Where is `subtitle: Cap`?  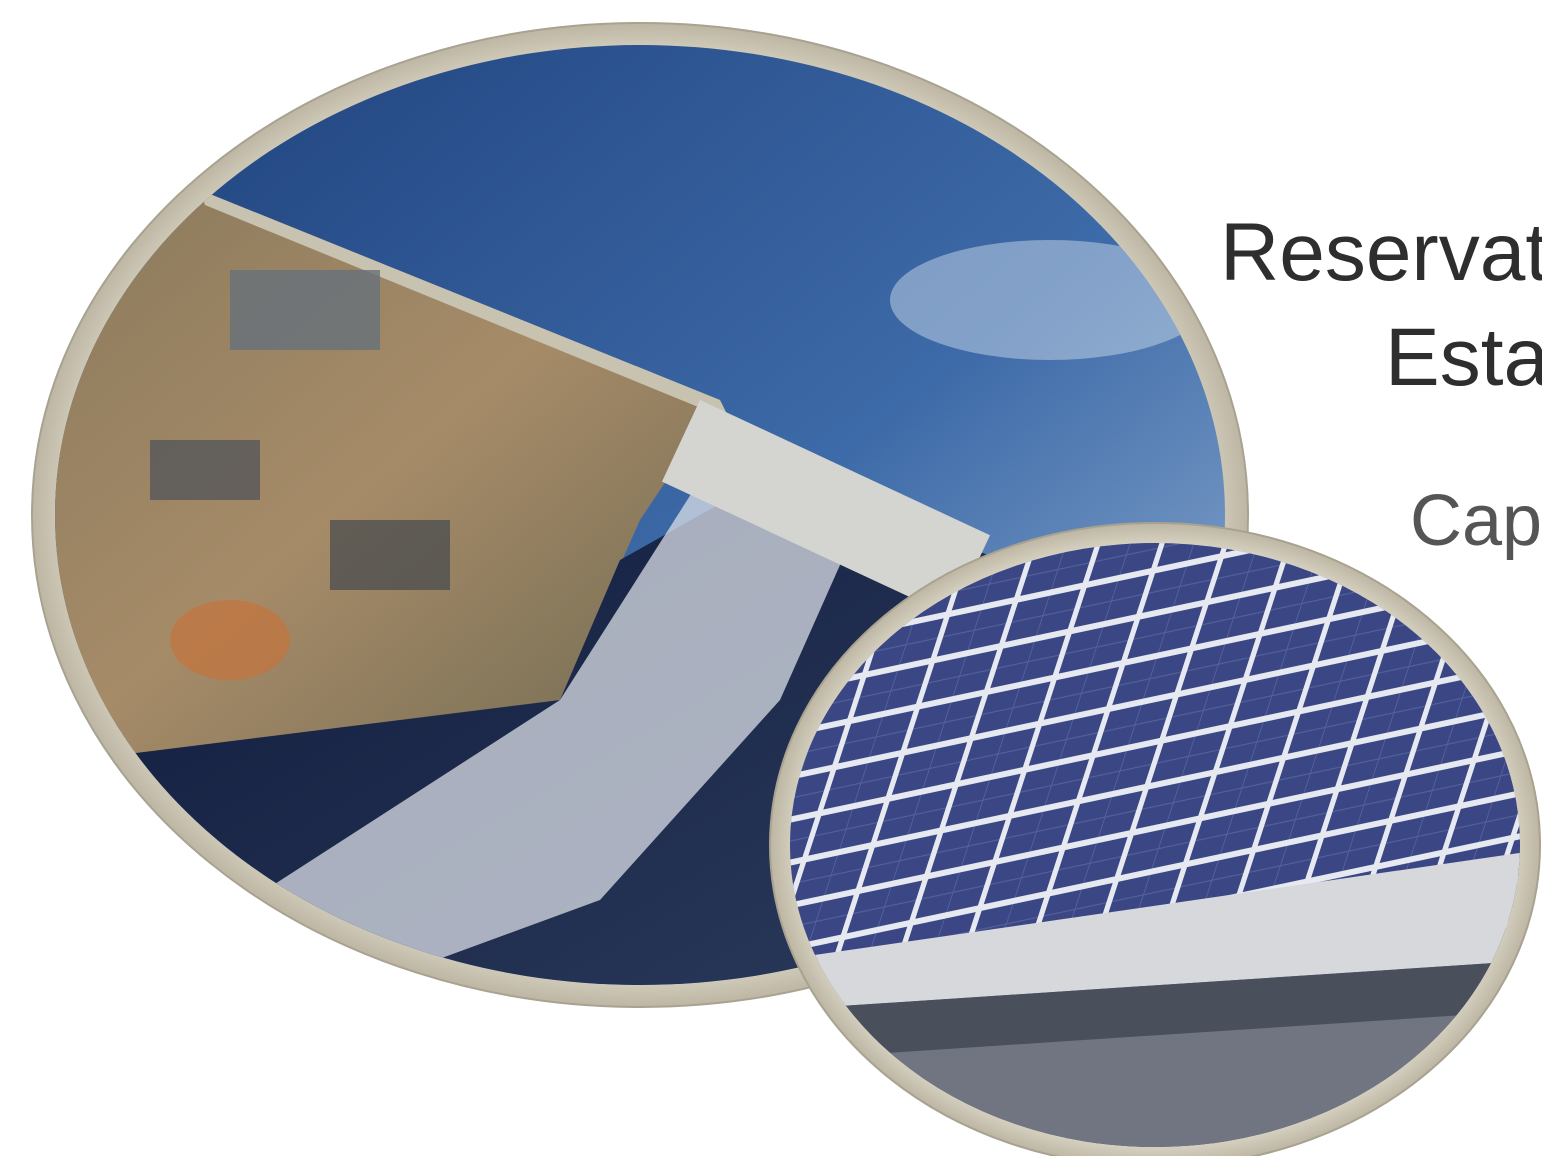 subtitle: Cap is located at coordinates (1476, 521).